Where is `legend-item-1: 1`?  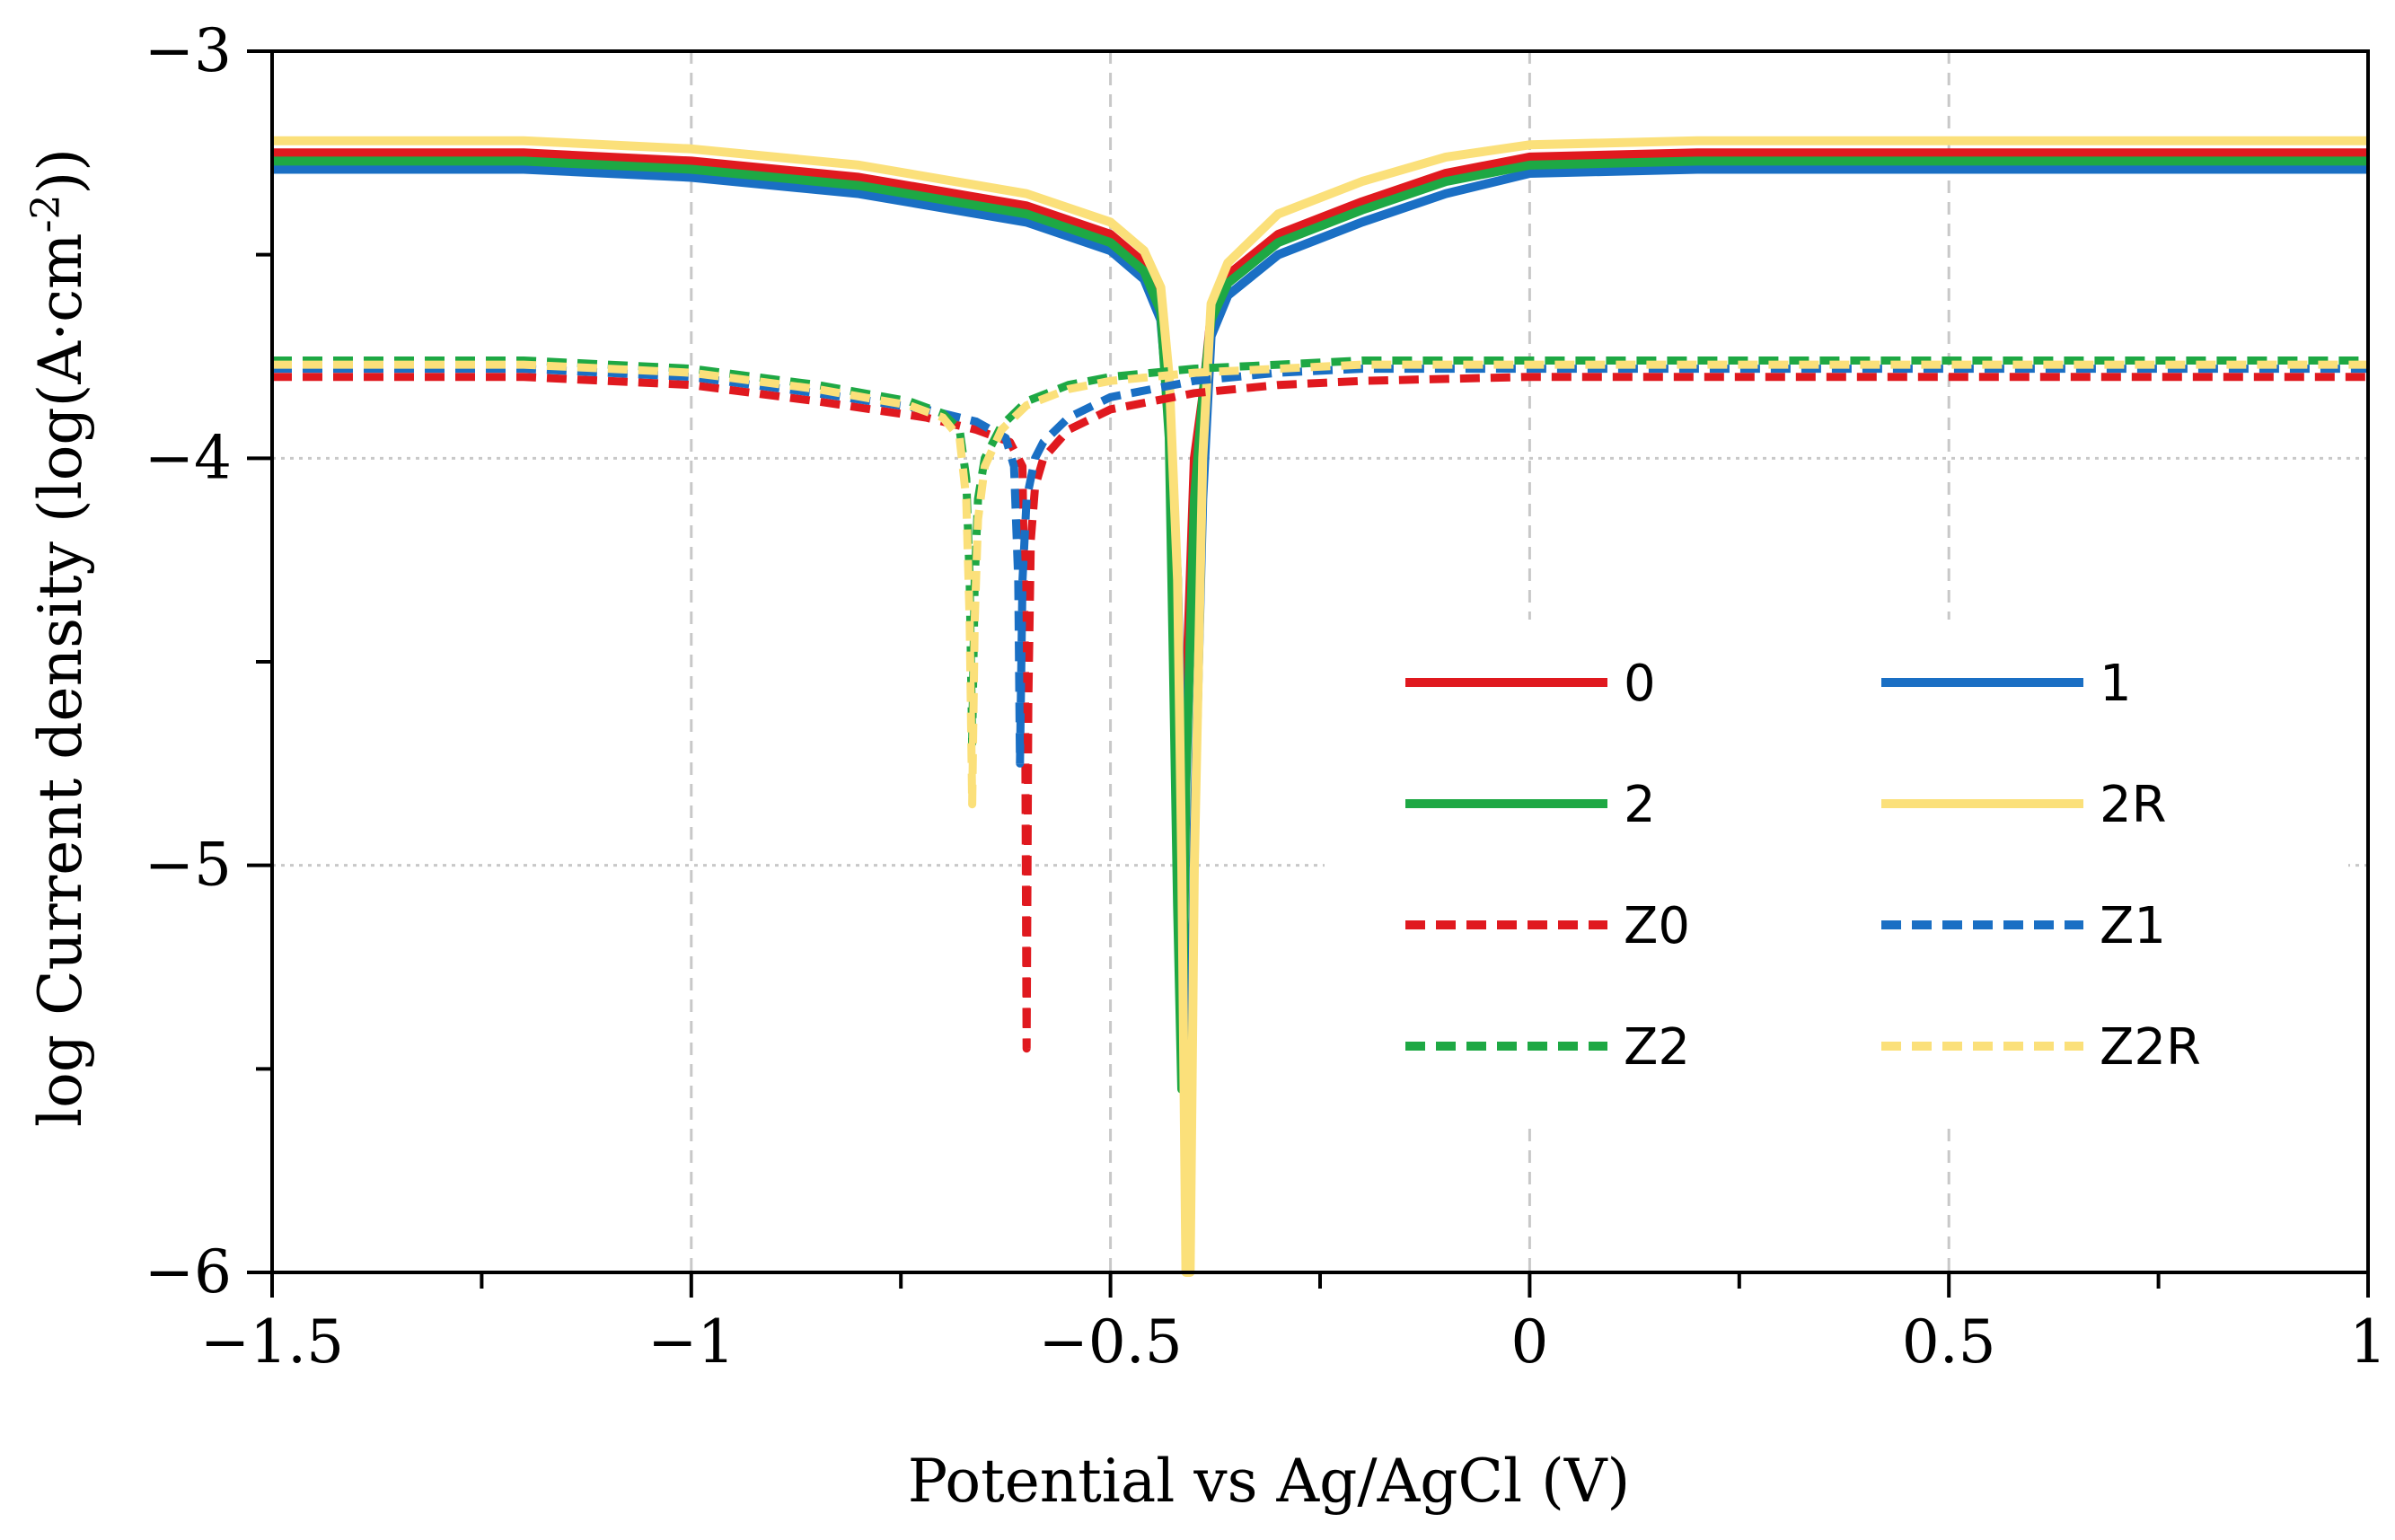
legend-item-1: 1 is located at coordinates (2006, 684).